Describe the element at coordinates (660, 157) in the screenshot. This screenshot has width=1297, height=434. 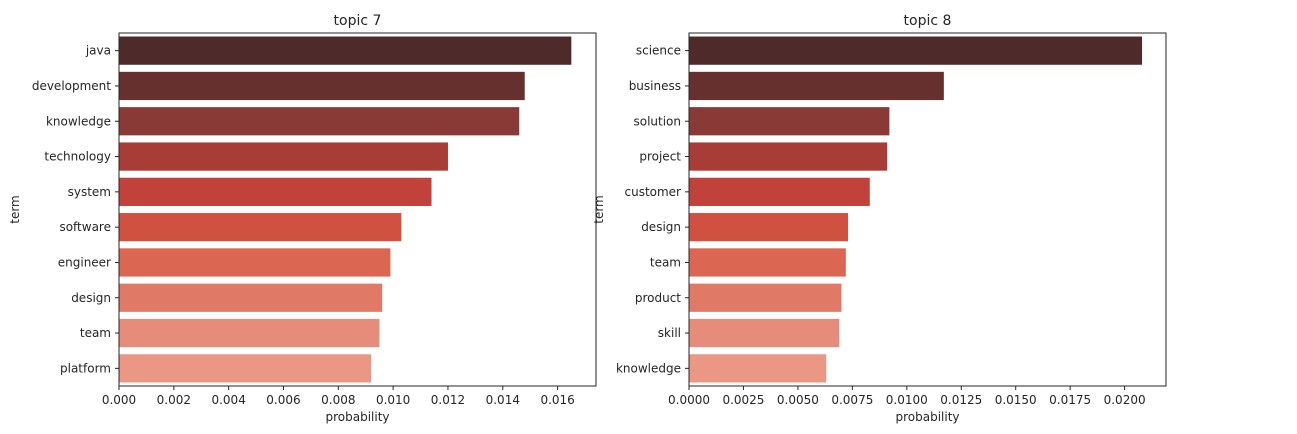
I see `y-tick-label: project` at that location.